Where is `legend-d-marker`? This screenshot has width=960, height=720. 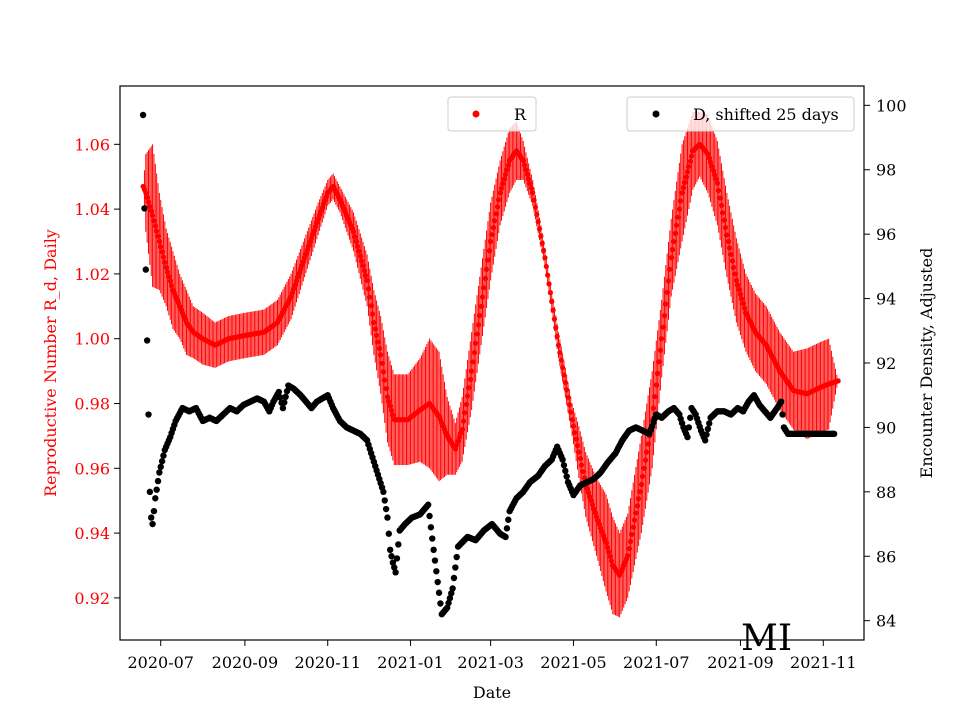
legend-d-marker is located at coordinates (656, 114).